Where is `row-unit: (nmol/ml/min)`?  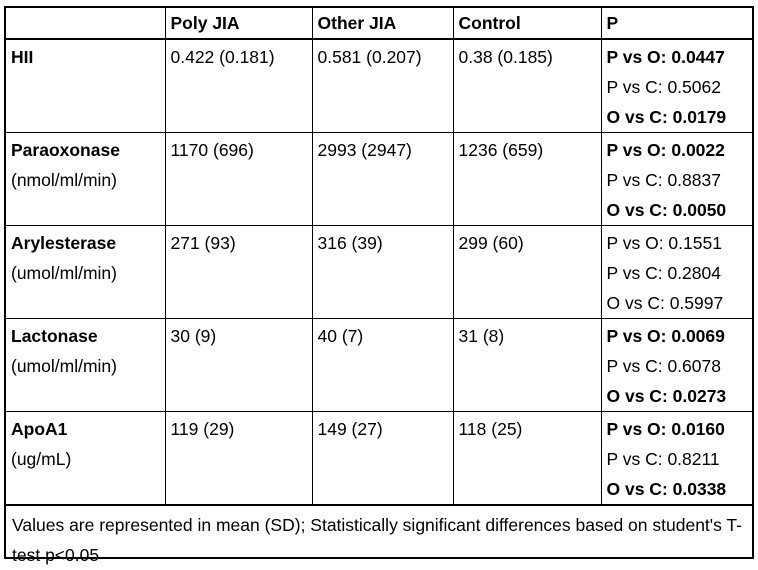
row-unit: (nmol/ml/min) is located at coordinates (64, 180).